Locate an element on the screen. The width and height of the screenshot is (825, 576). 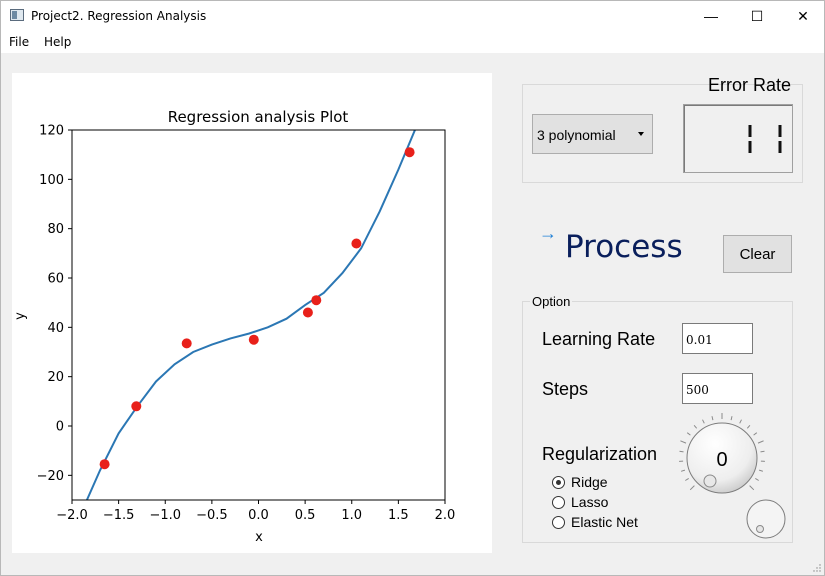
menu-file: File is located at coordinates (19, 42).